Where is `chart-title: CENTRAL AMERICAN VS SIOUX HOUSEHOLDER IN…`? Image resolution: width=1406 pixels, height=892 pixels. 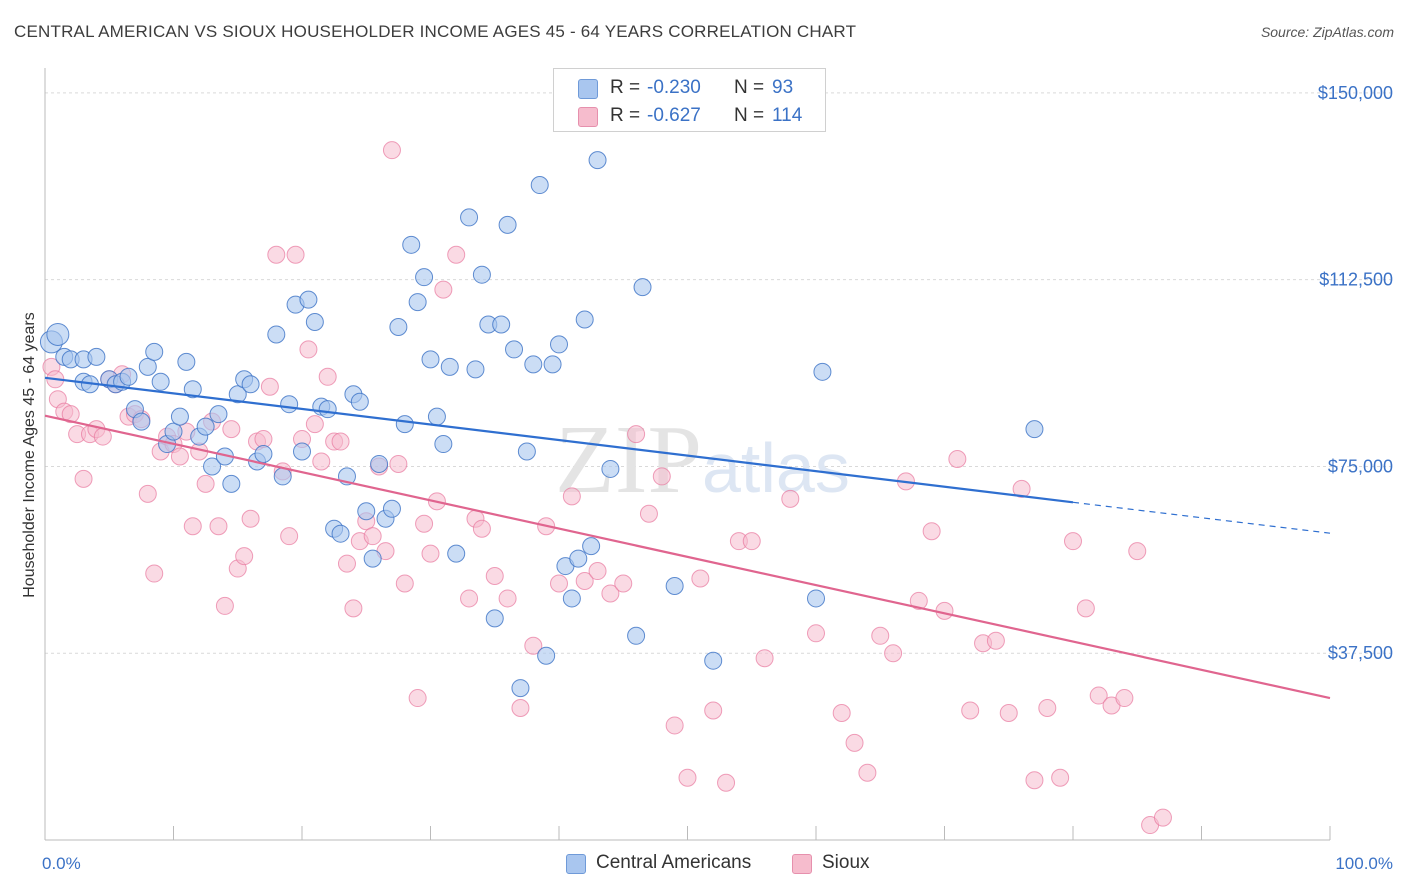
chart-title: CENTRAL AMERICAN VS SIOUX HOUSEHOLDER IN… is located at coordinates (435, 31).